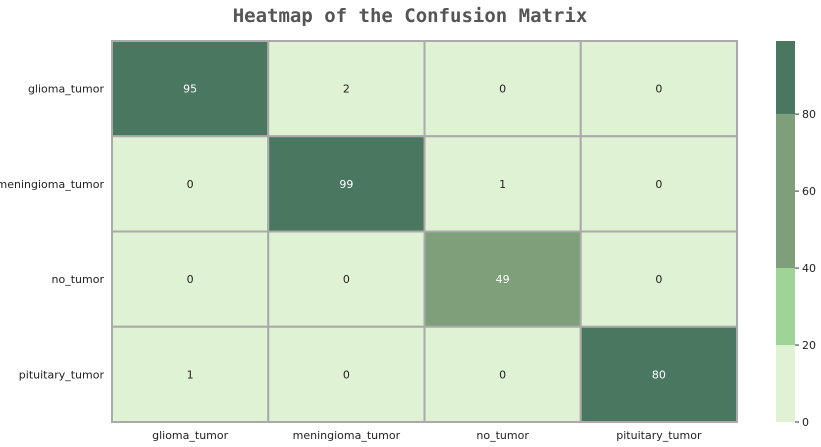 This screenshot has width=821, height=447. Describe the element at coordinates (52, 184) in the screenshot. I see `y-tick-label: meningioma_tumor` at that location.